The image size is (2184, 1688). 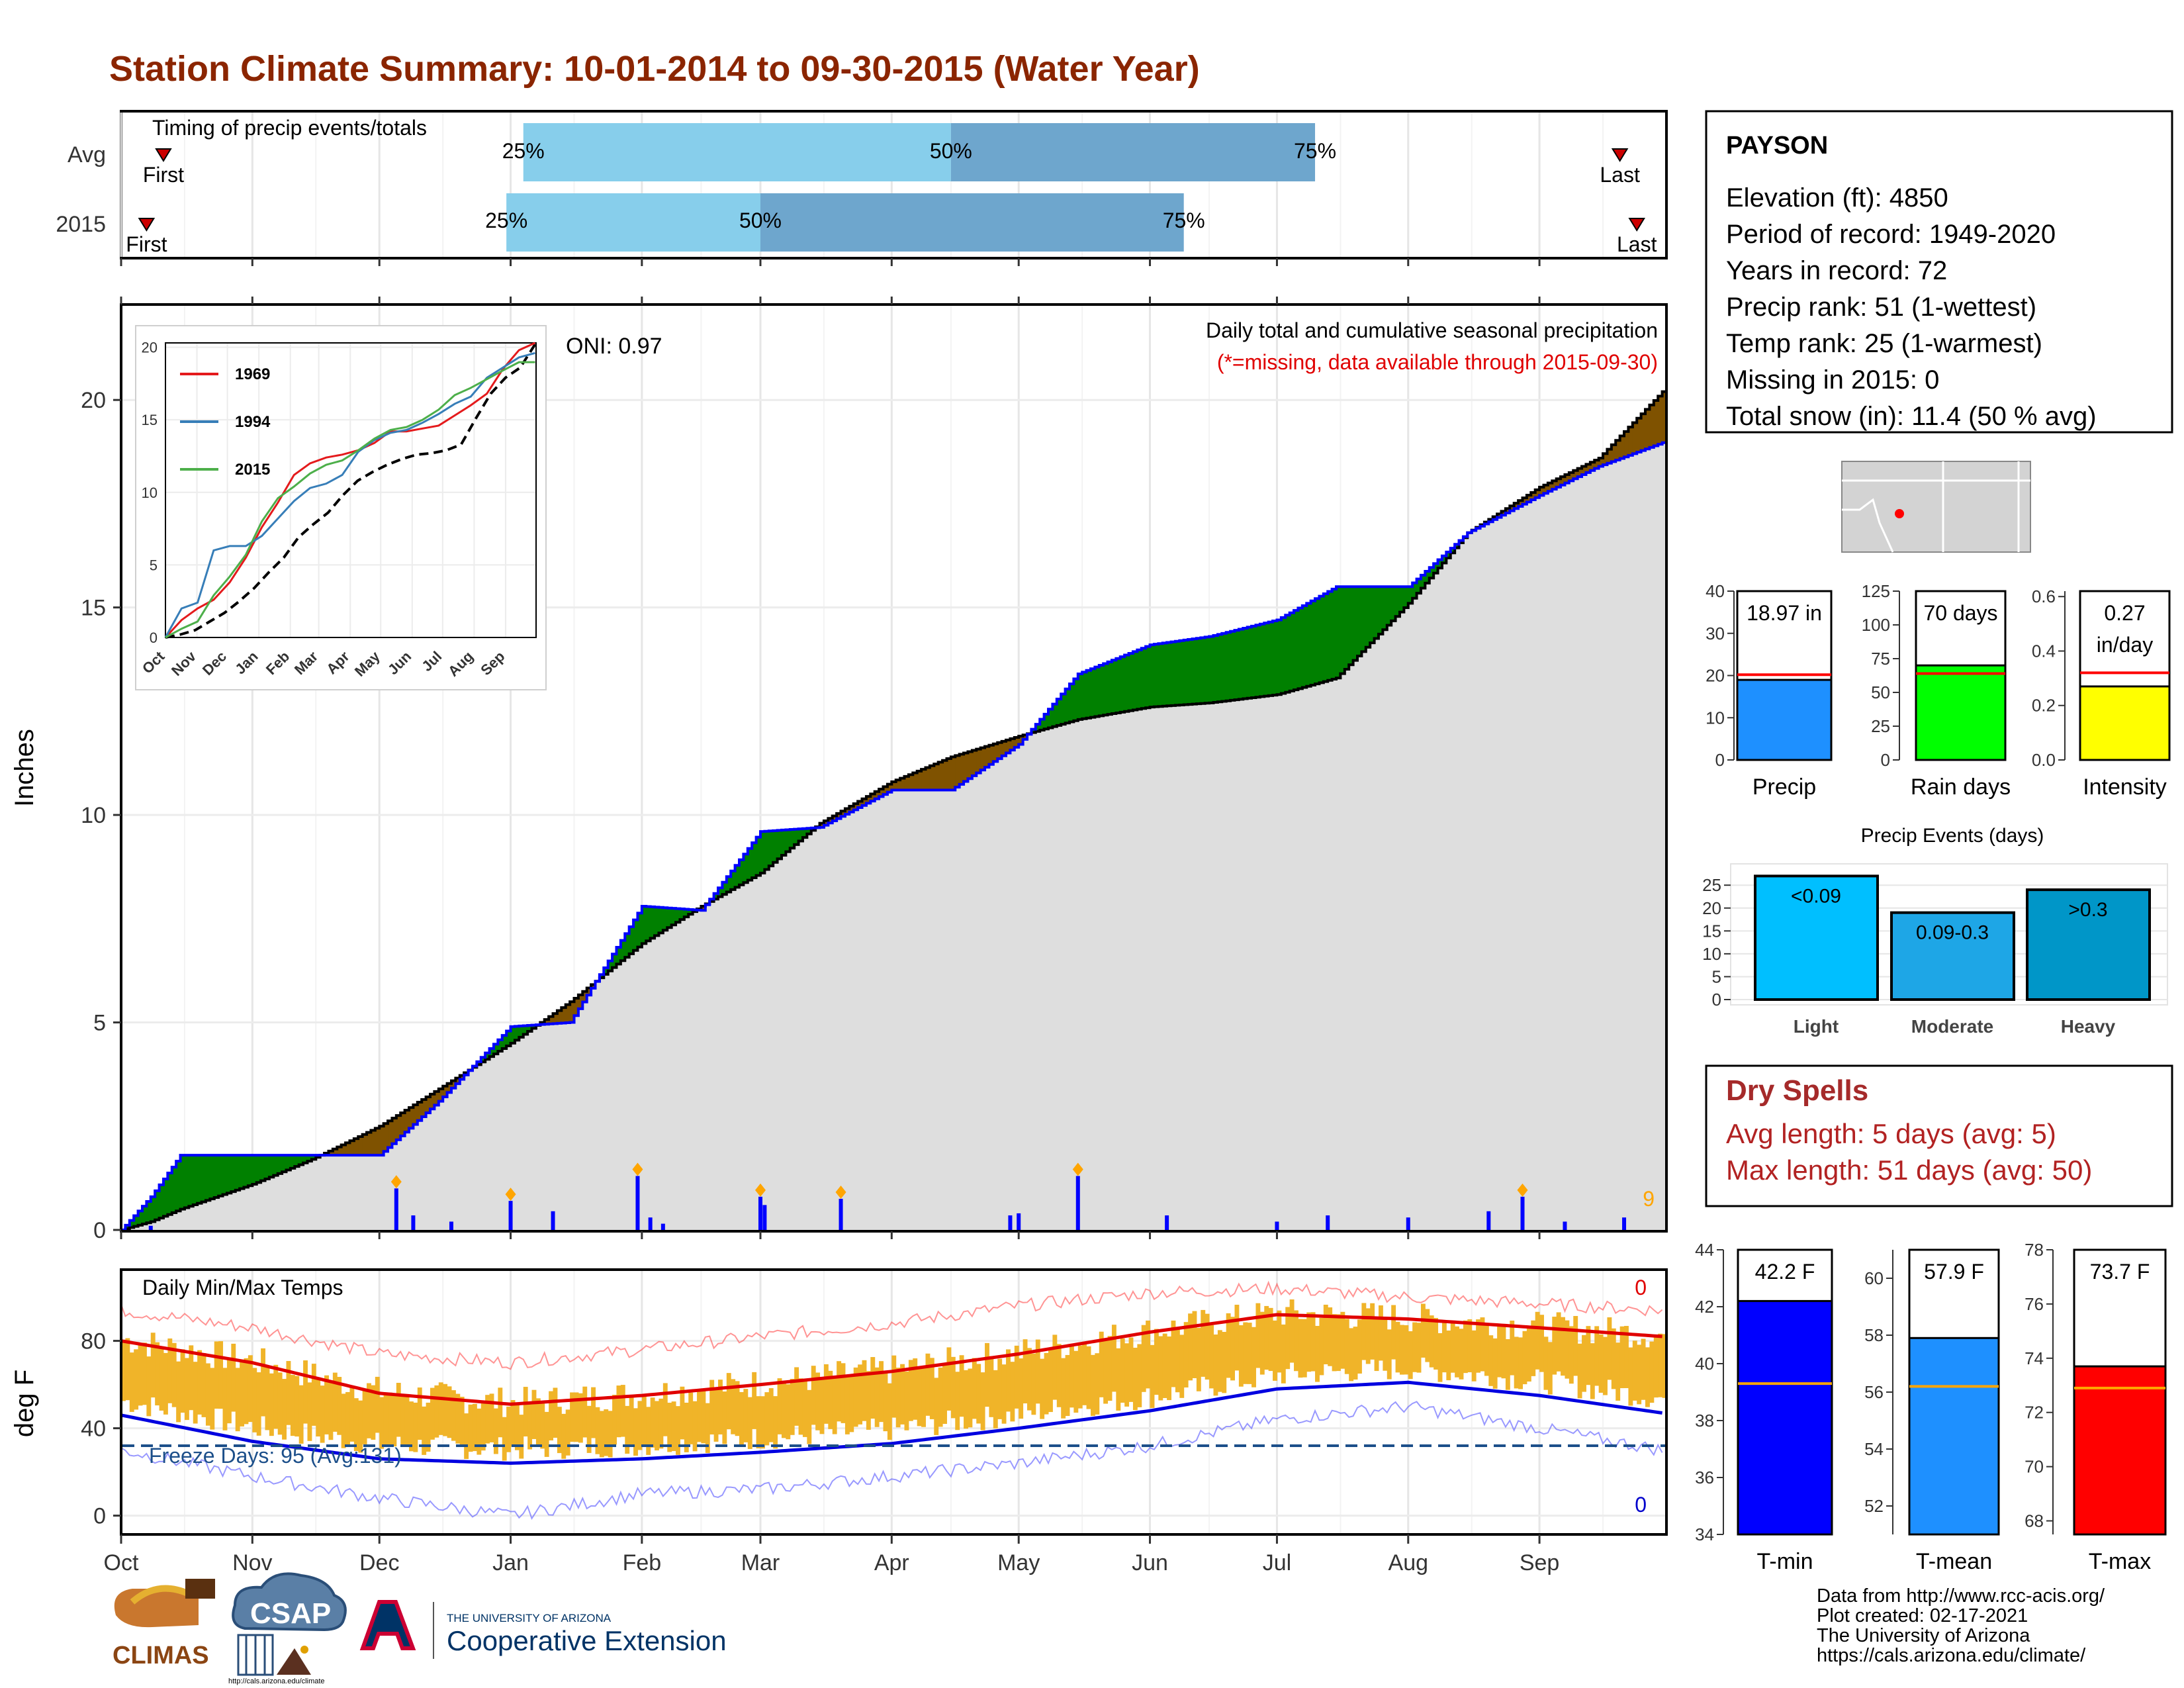 What do you see at coordinates (892, 1562) in the screenshot?
I see `month-tick-label: Apr` at bounding box center [892, 1562].